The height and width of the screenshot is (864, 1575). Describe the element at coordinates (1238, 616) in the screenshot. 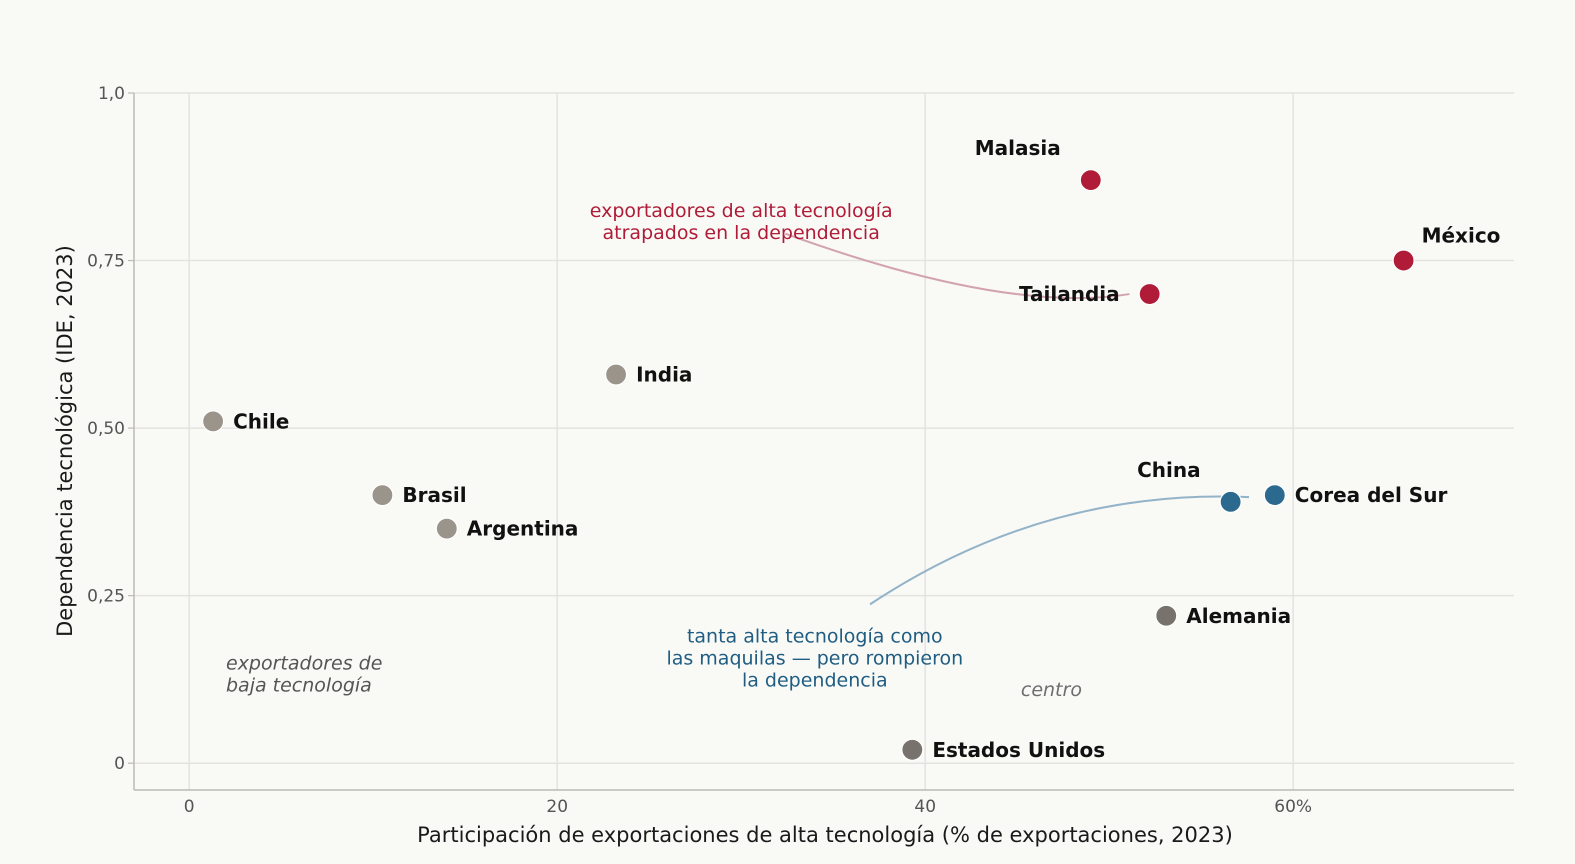

I see `point-label-alemania: Alemania` at that location.